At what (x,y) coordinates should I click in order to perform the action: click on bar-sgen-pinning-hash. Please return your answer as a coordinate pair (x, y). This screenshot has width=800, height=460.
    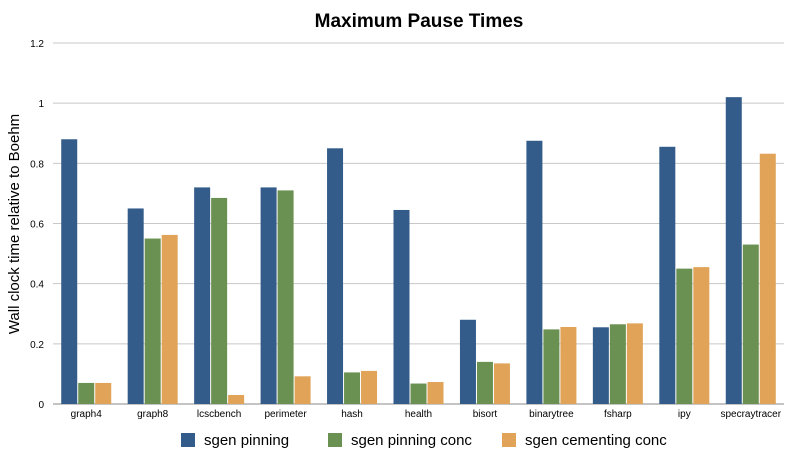
    Looking at the image, I should click on (335, 276).